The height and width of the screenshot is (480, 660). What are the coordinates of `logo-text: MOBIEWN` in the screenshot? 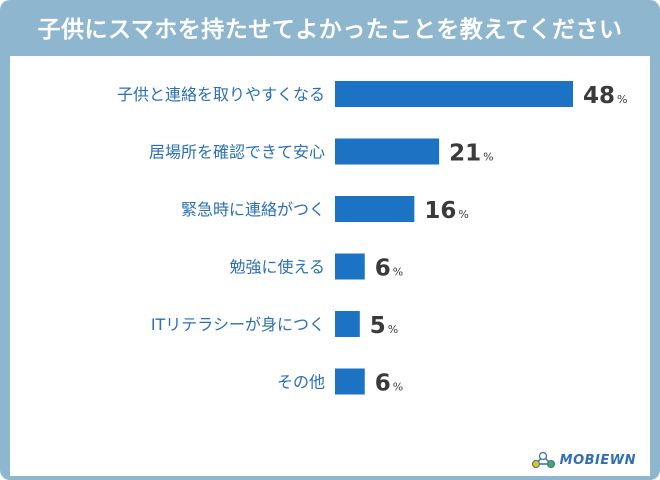 It's located at (597, 460).